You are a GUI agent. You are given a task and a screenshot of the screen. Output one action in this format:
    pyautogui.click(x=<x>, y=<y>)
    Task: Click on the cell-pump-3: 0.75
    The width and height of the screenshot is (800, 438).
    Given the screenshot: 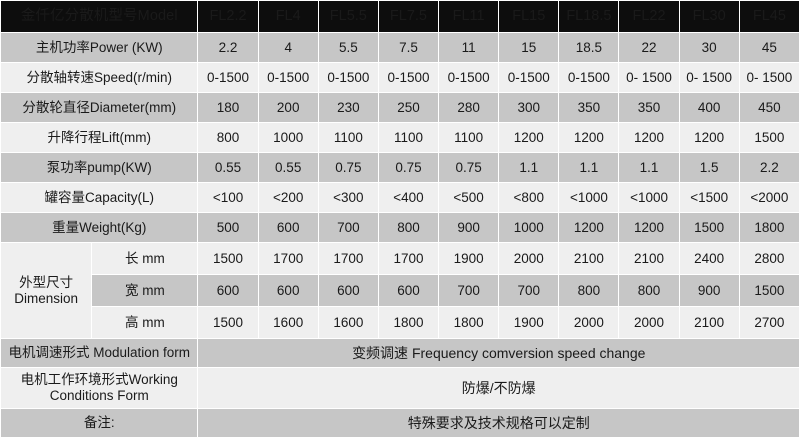 What is the action you would take?
    pyautogui.click(x=408, y=167)
    